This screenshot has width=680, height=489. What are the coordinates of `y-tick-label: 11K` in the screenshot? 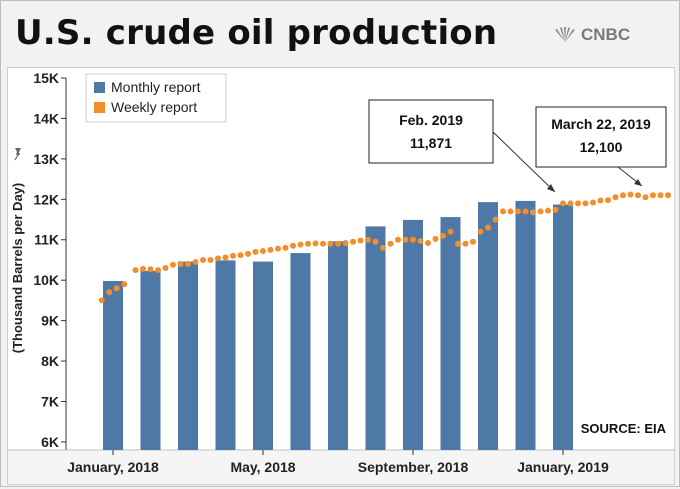 It's located at (46, 240).